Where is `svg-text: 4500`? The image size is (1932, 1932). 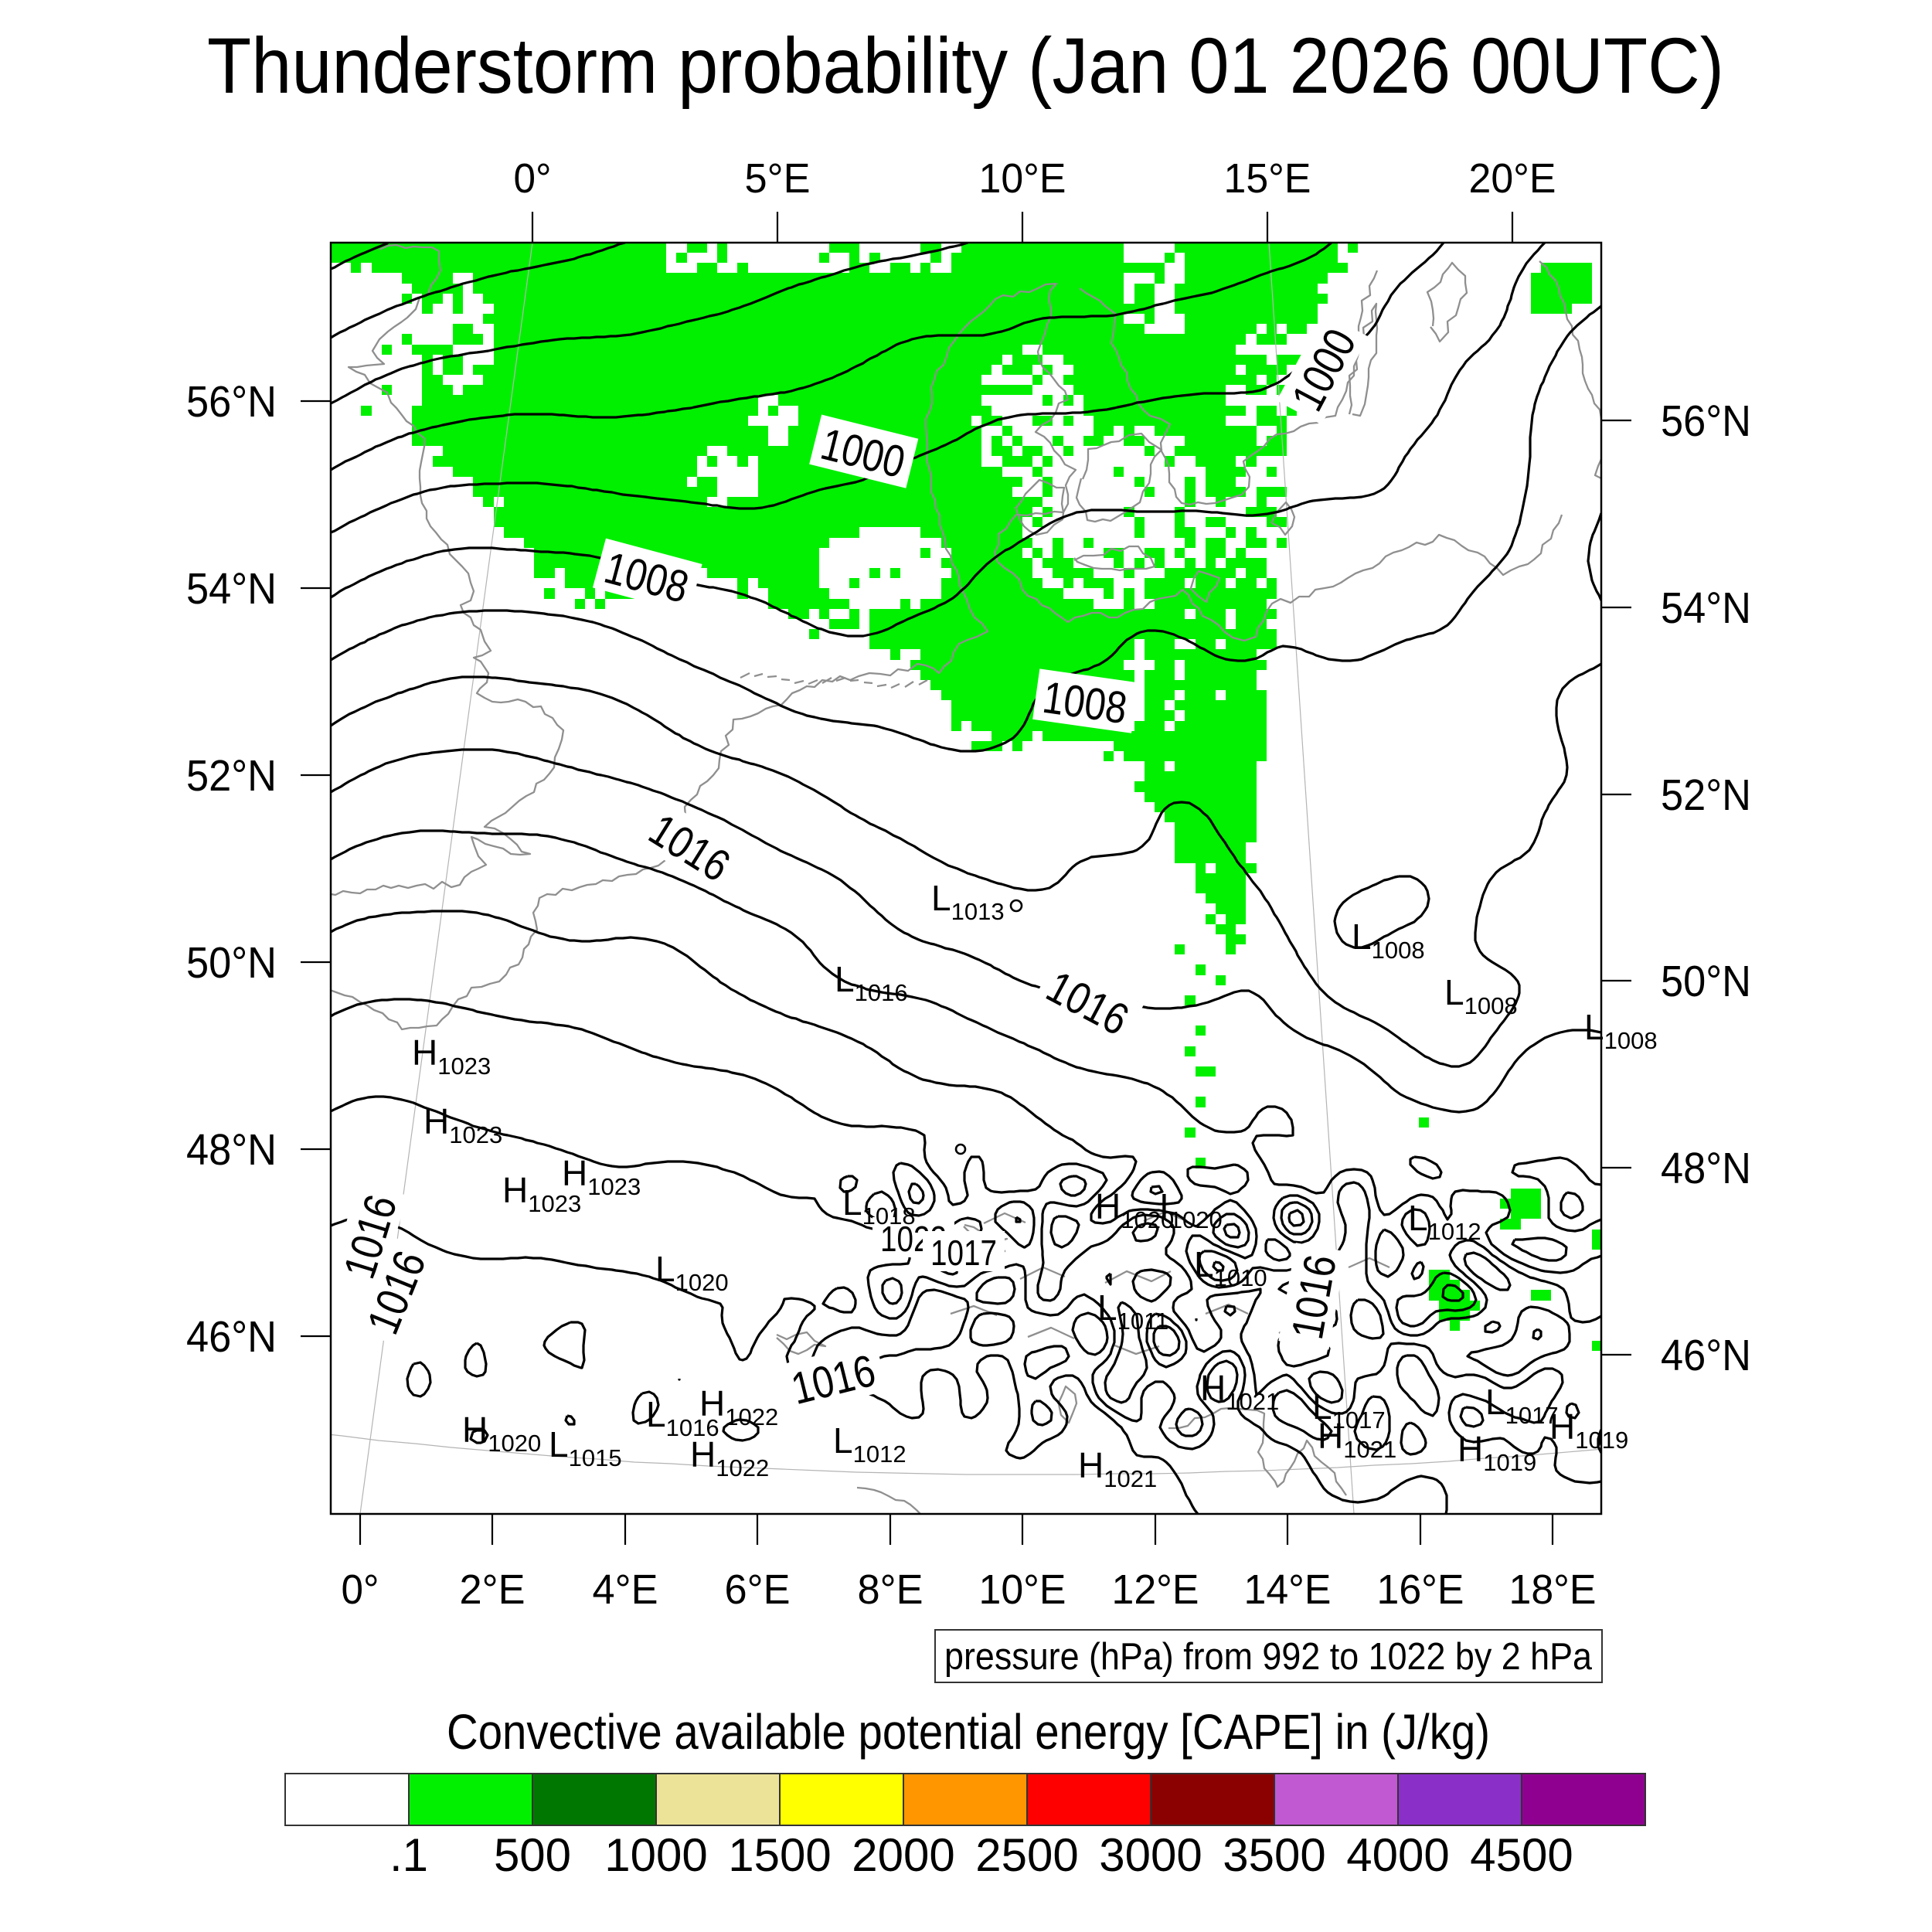
svg-text: 4500 is located at coordinates (1522, 1855).